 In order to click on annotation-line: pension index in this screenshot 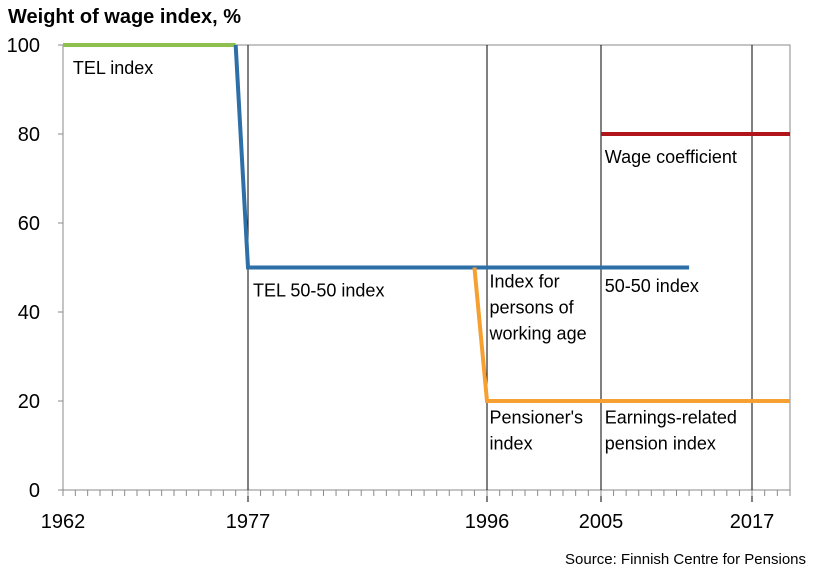, I will do `click(660, 443)`.